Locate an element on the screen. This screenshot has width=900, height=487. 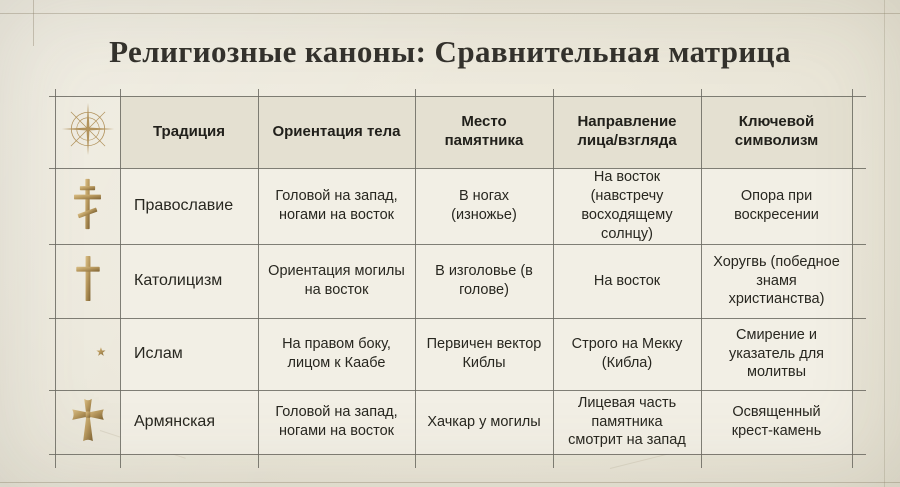
crescent-and-star-icon is located at coordinates (88, 354).